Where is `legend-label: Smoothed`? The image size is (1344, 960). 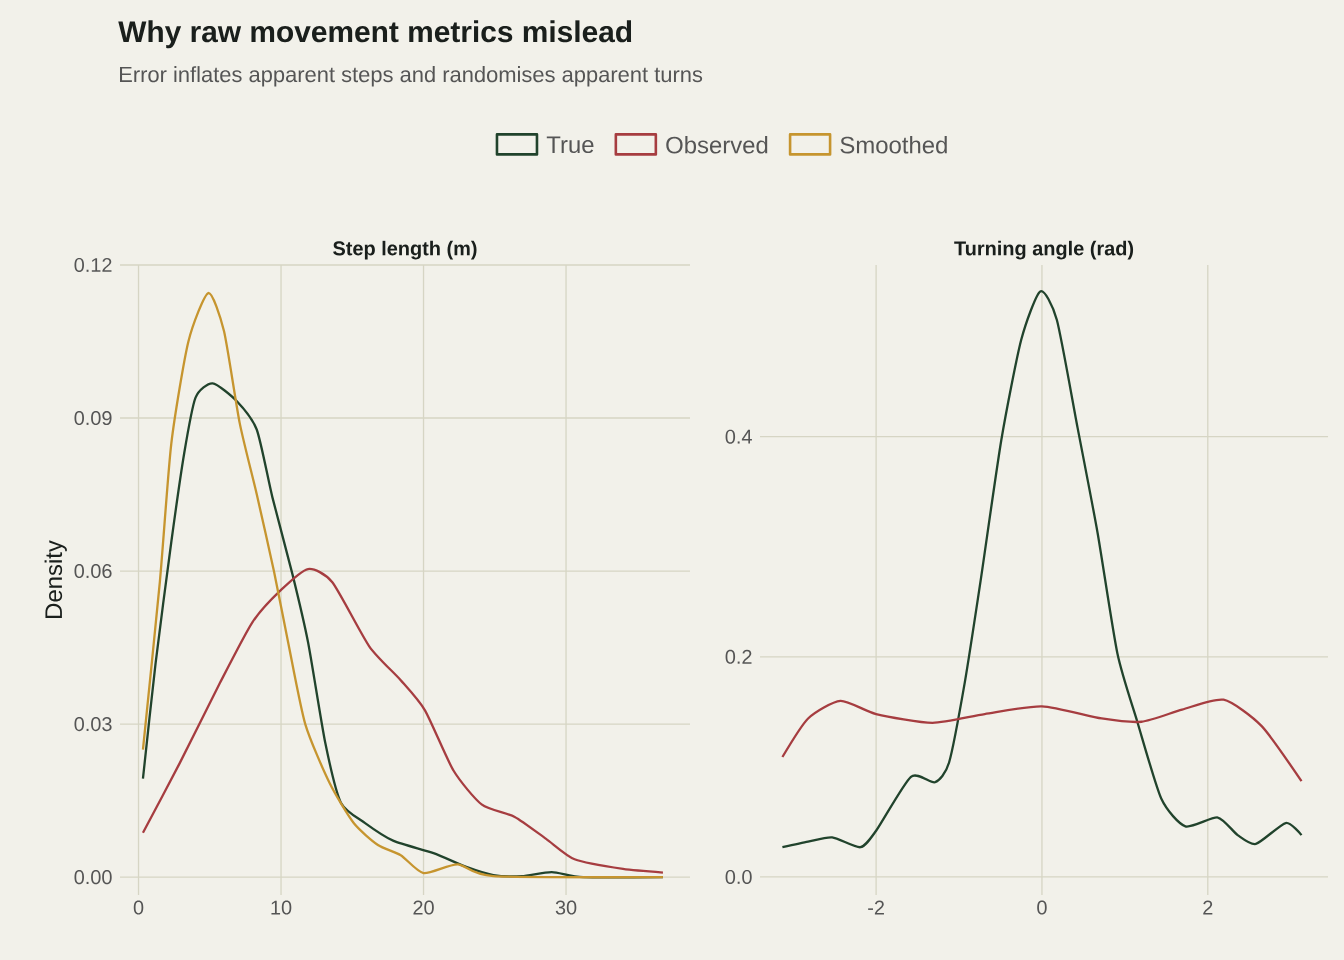
legend-label: Smoothed is located at coordinates (893, 145).